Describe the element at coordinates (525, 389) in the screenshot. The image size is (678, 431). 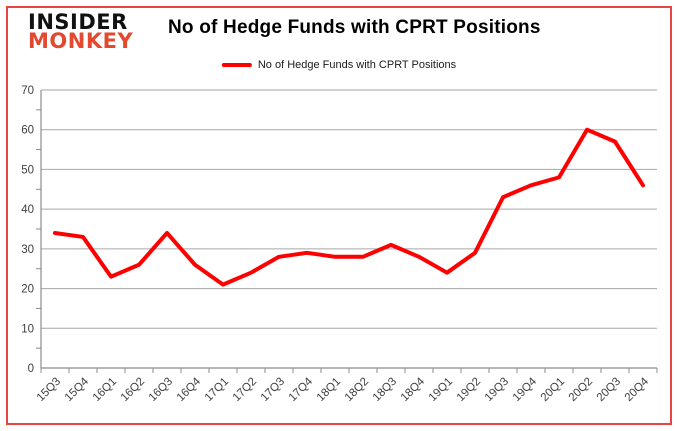
I see `x-tick-label: 19Q4` at that location.